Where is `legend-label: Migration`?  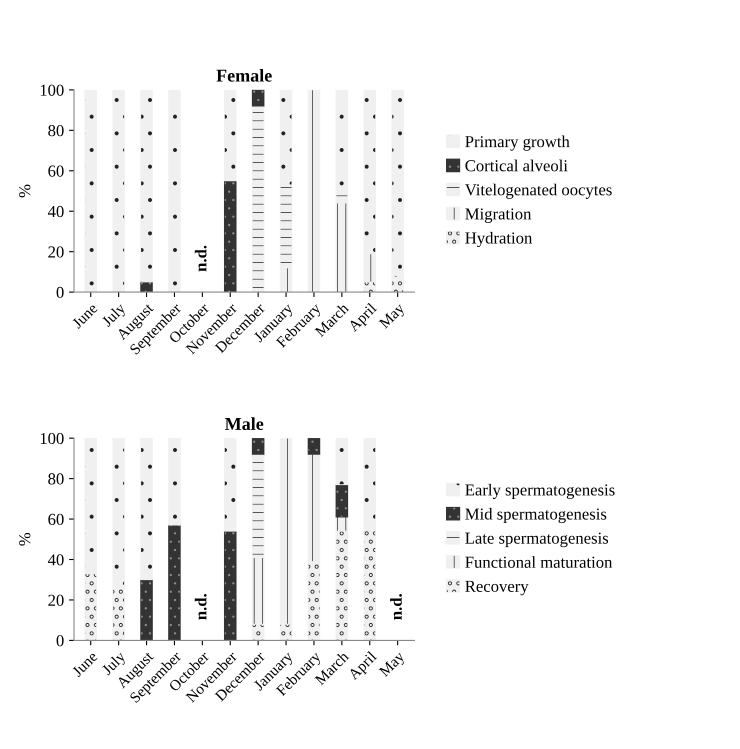
legend-label: Migration is located at coordinates (498, 215).